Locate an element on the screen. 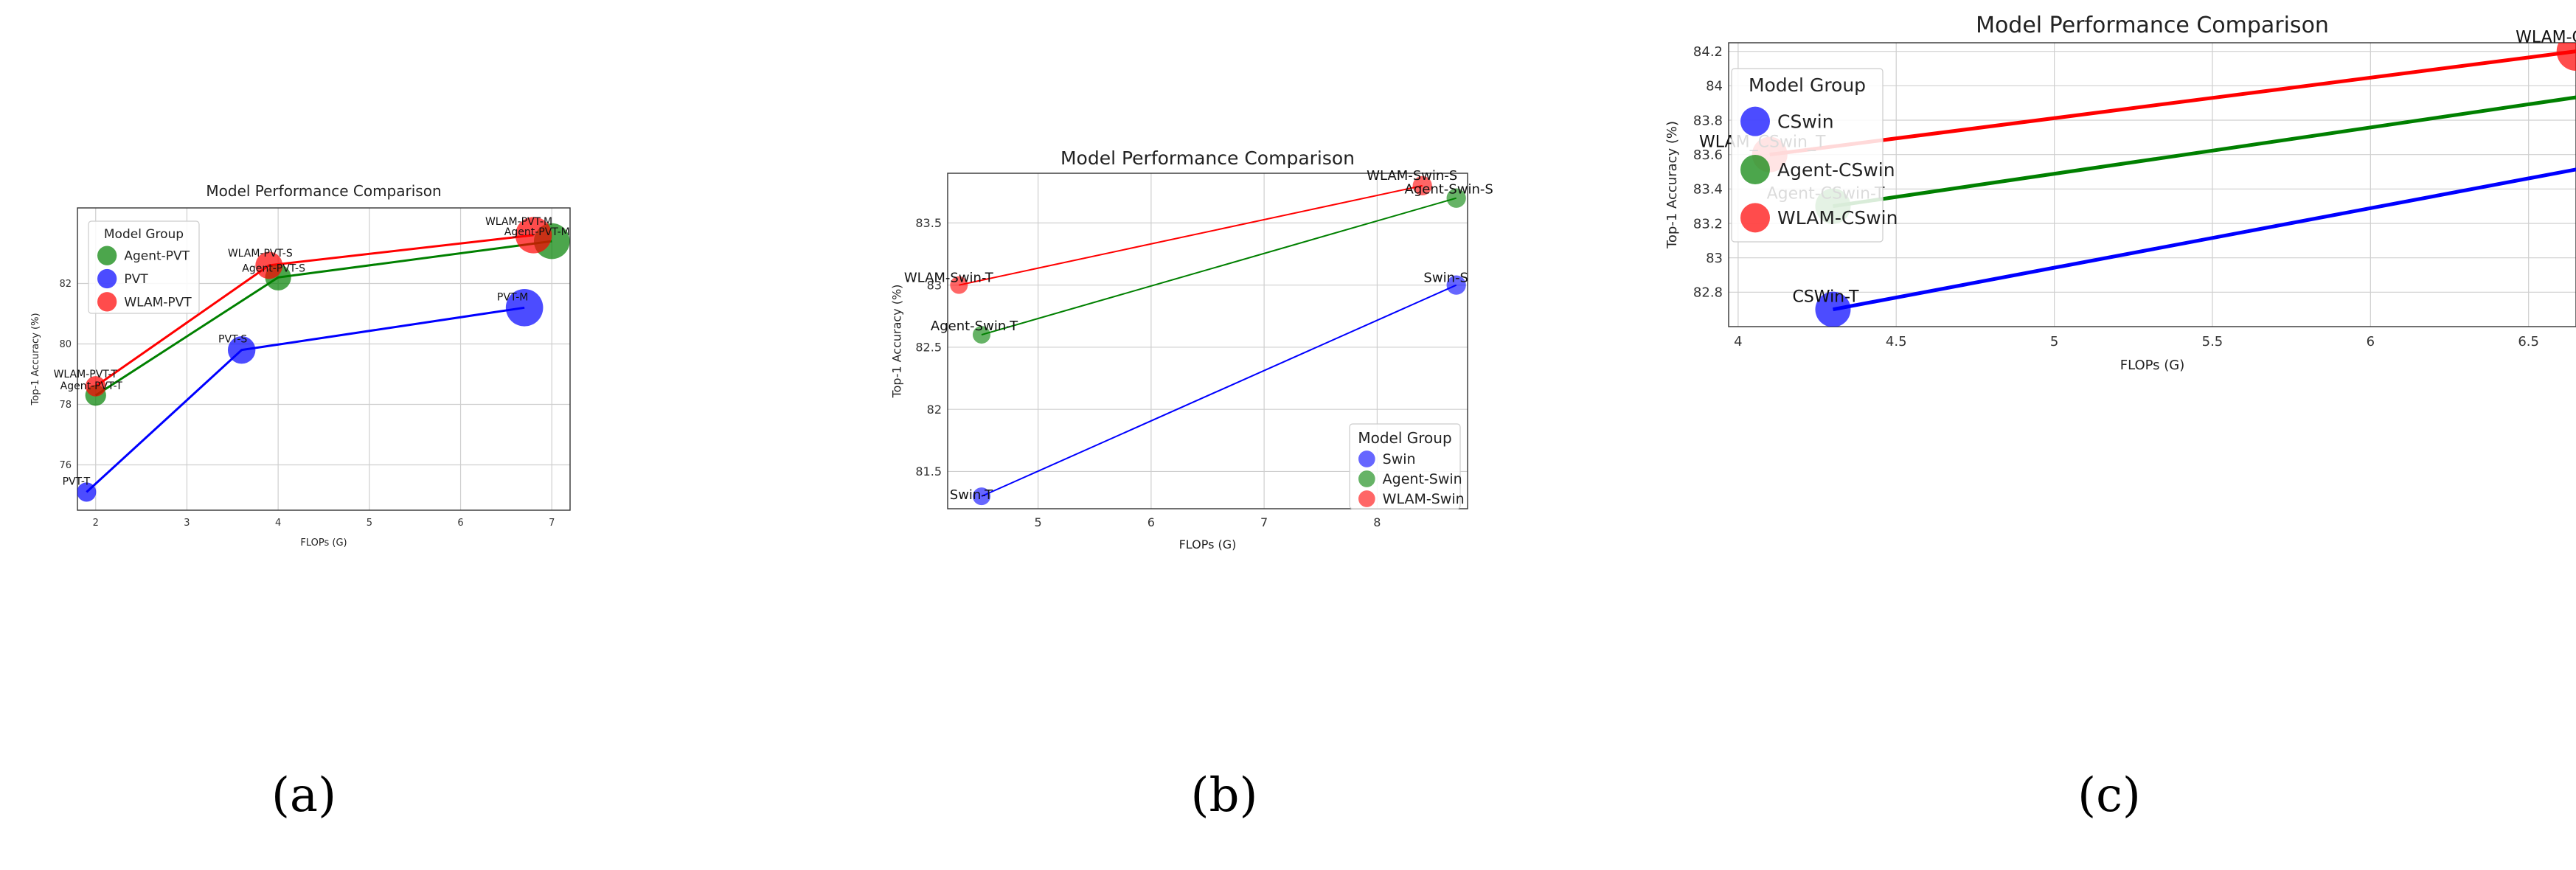  legend-marker-WLAM-PVT is located at coordinates (107, 302).